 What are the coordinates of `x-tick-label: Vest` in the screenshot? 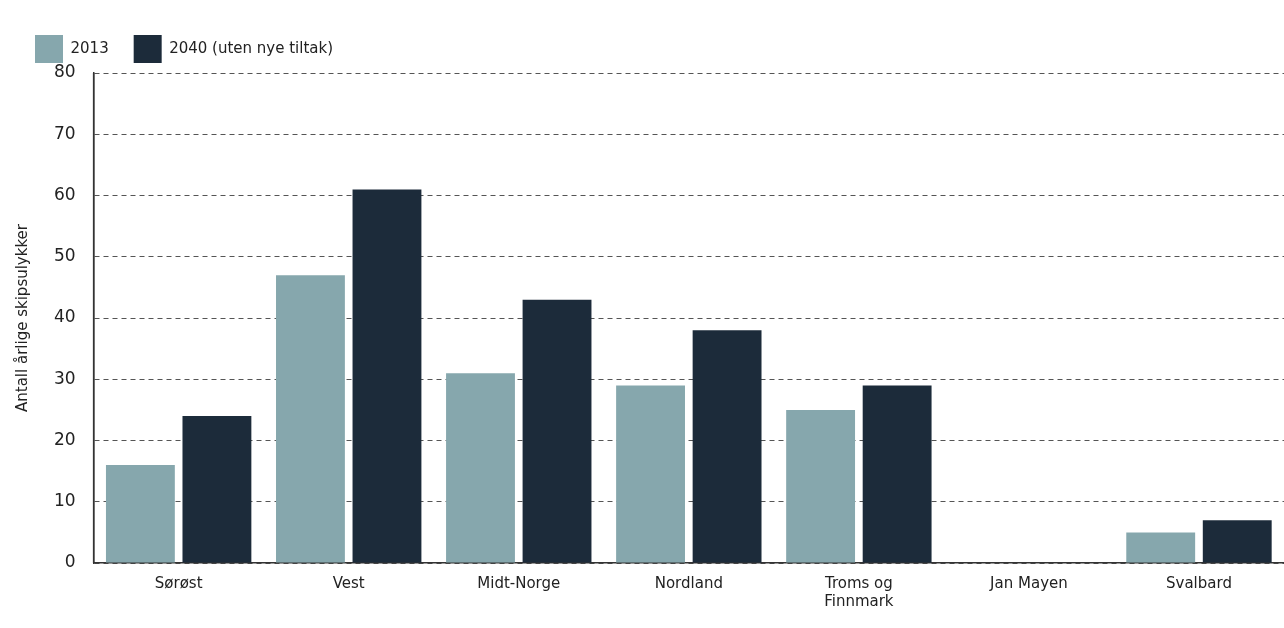 It's located at (348, 582).